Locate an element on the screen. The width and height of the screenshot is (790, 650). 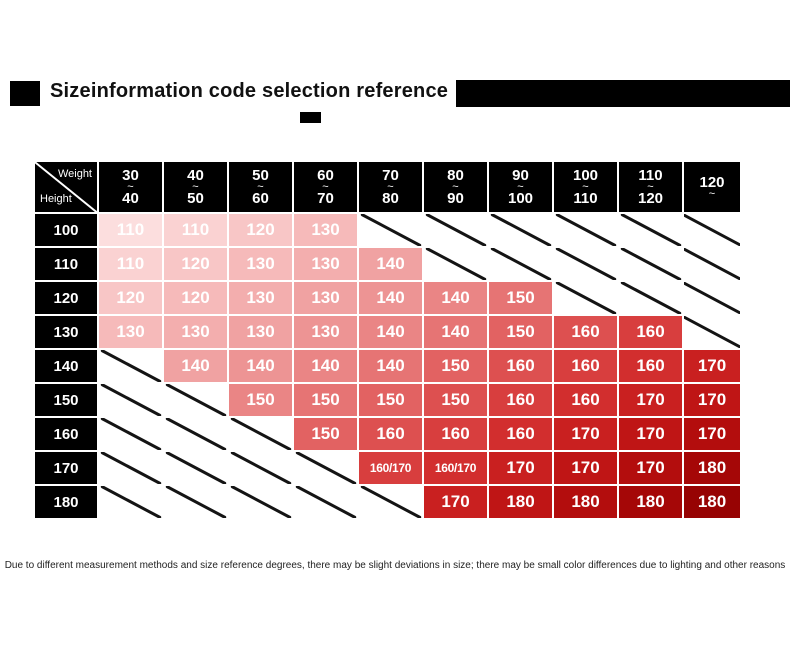
column-header-line: 80 is located at coordinates (455, 175).